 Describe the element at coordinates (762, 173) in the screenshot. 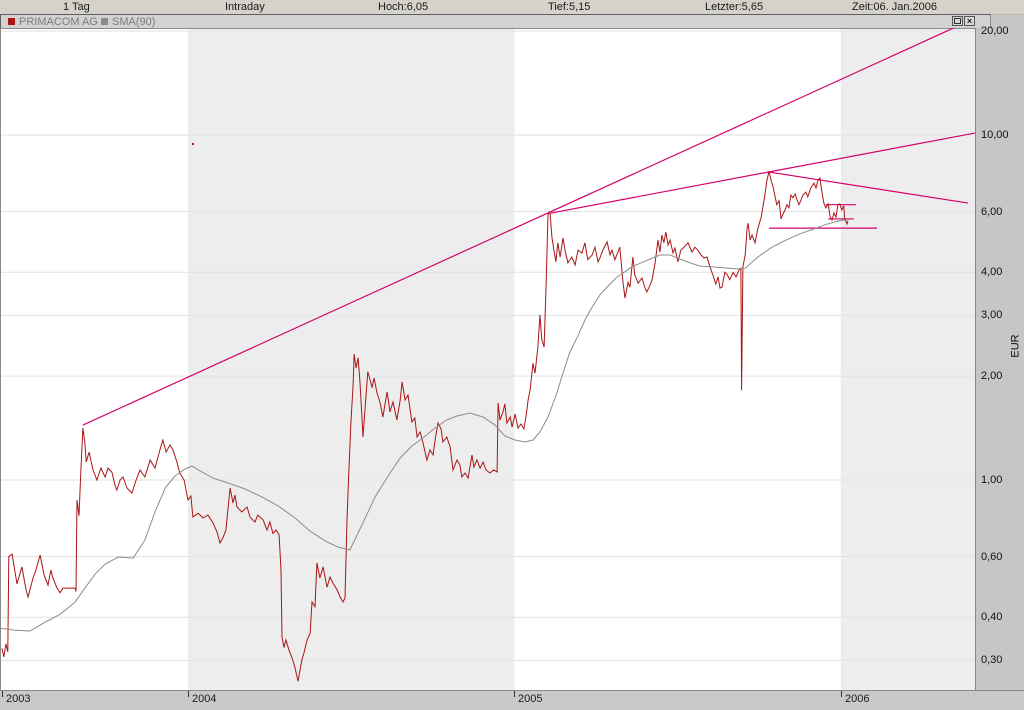

I see `trendline-resistance-from-2005-high` at that location.